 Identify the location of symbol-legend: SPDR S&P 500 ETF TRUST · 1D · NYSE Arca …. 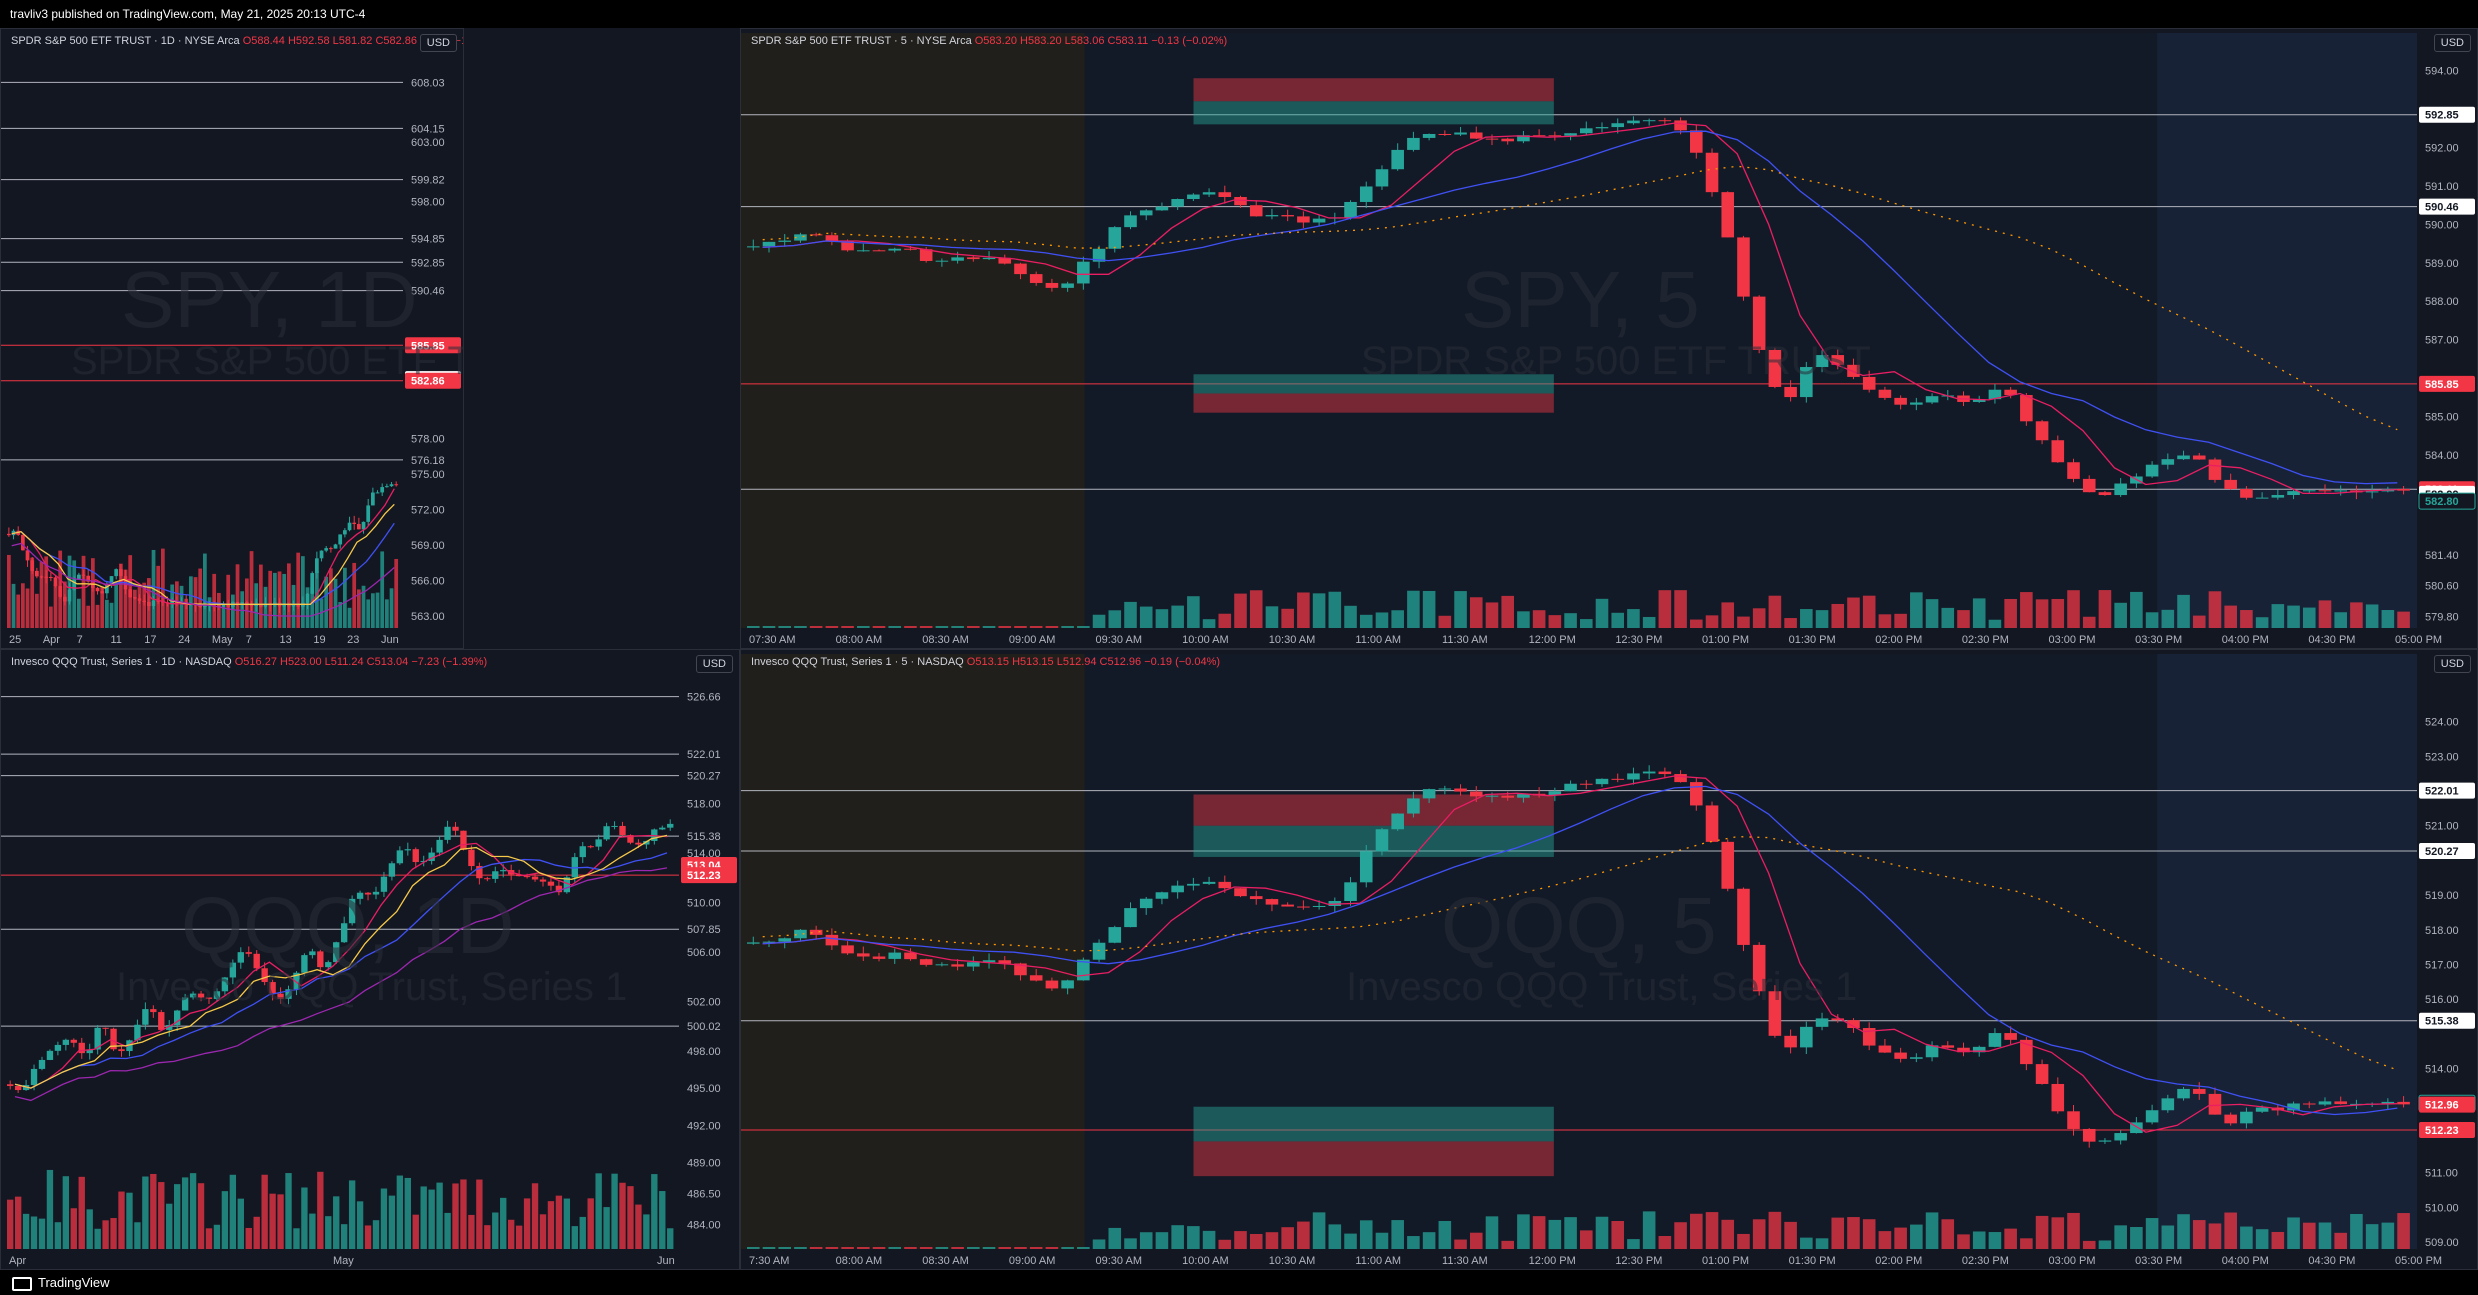
(237, 41).